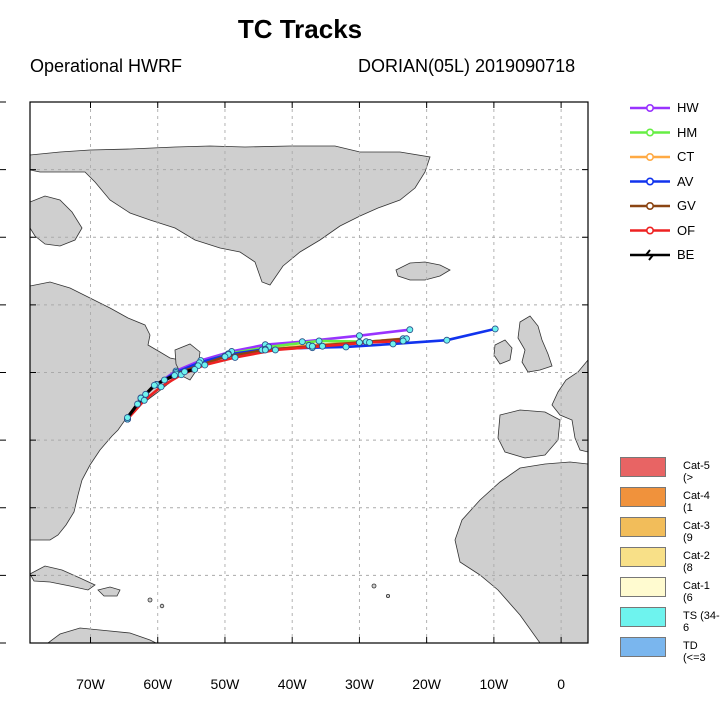  I want to click on lon-tick-label: 50W, so click(225, 684).